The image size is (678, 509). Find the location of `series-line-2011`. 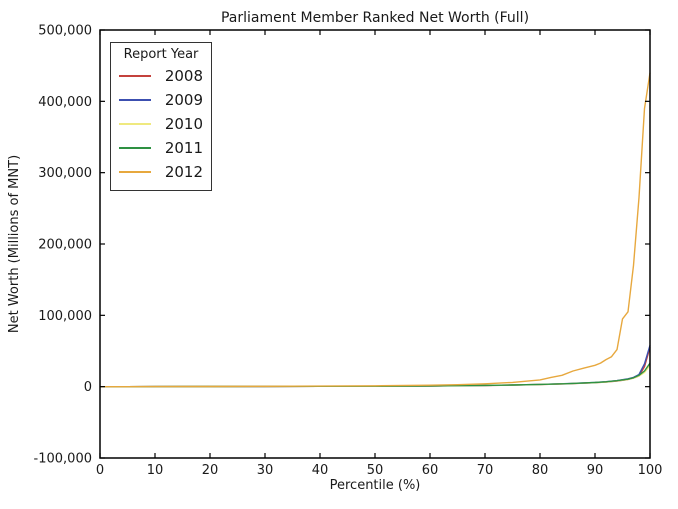

series-line-2011 is located at coordinates (375, 375).